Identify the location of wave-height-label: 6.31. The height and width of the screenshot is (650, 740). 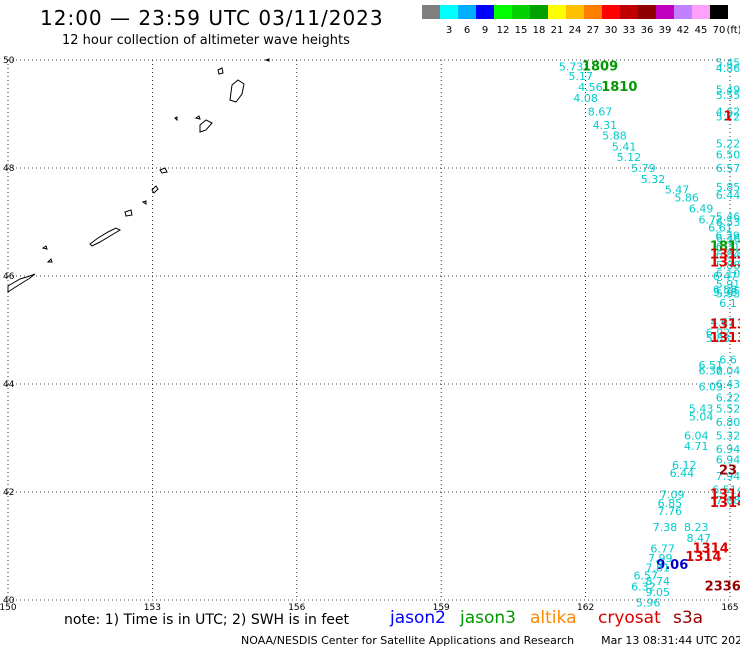
(728, 246).